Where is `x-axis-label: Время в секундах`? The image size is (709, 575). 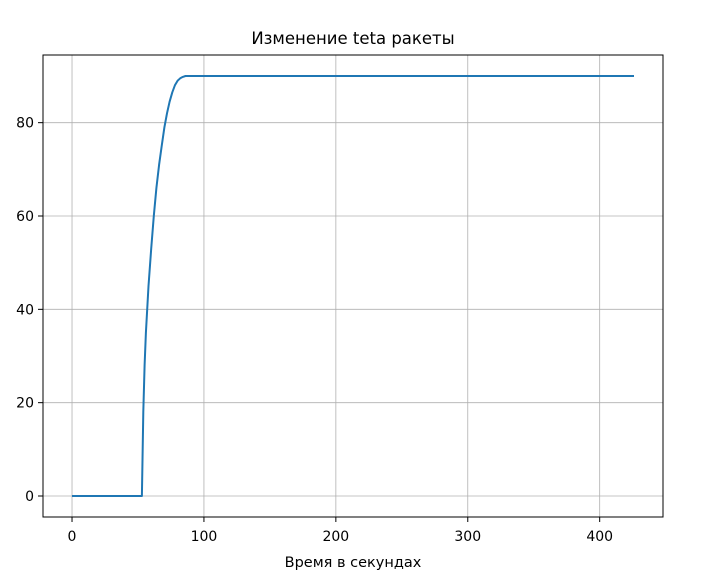
x-axis-label: Время в секундах is located at coordinates (353, 563).